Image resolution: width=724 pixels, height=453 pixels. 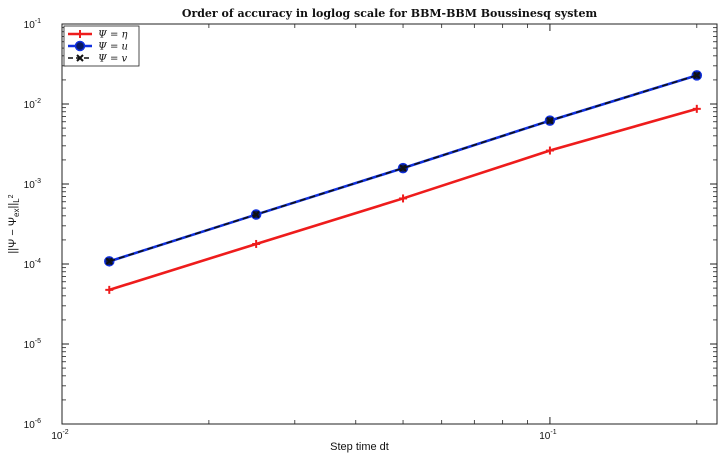 I want to click on legend-entry: Ψ = u, so click(x=98, y=46).